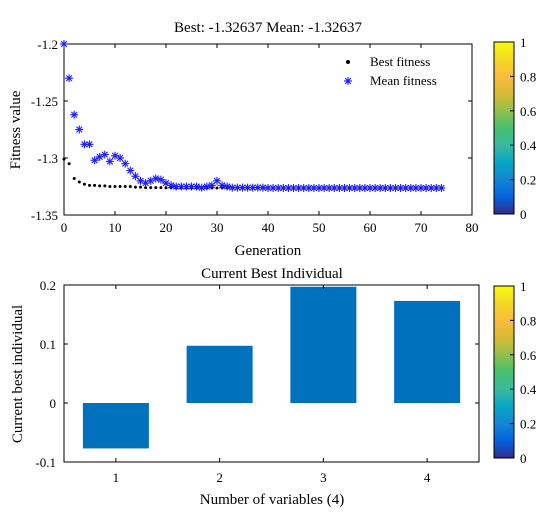  I want to click on fitness-ylabel: Fitness value, so click(16, 129).